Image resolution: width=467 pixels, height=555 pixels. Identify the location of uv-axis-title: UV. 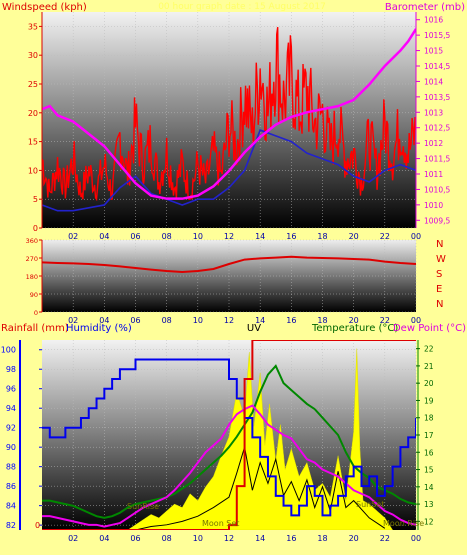
(254, 328).